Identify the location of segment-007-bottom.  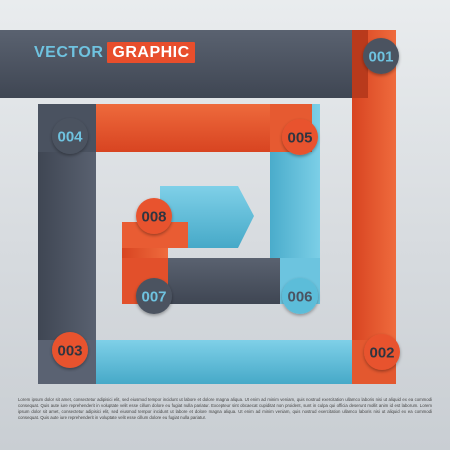
(236, 281).